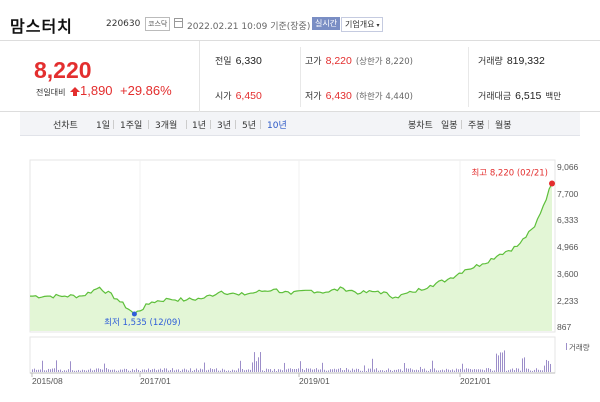  What do you see at coordinates (131, 126) in the screenshot?
I see `period-1w-button: 1주일` at bounding box center [131, 126].